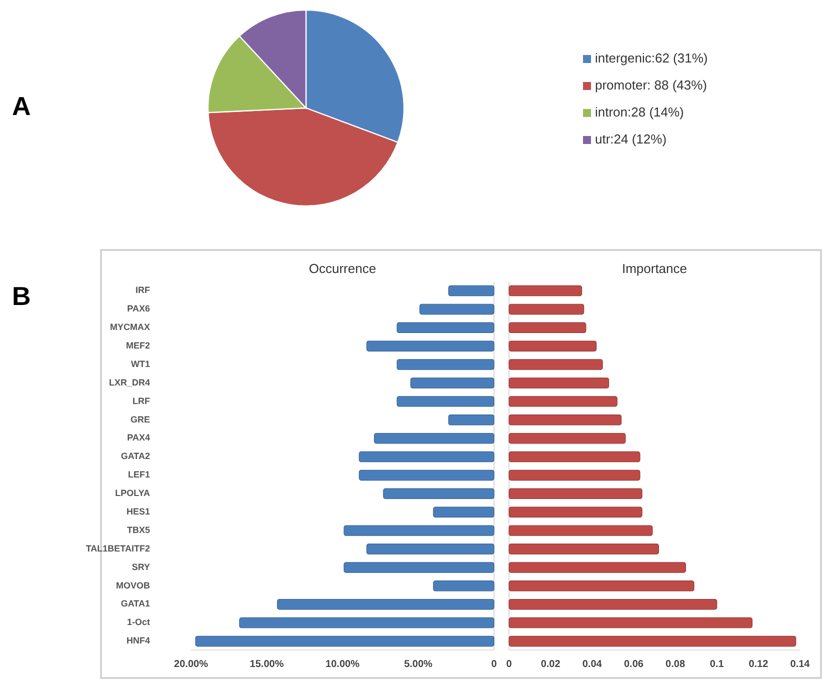 The image size is (823, 682). I want to click on y-tick-label: HES1, so click(138, 511).